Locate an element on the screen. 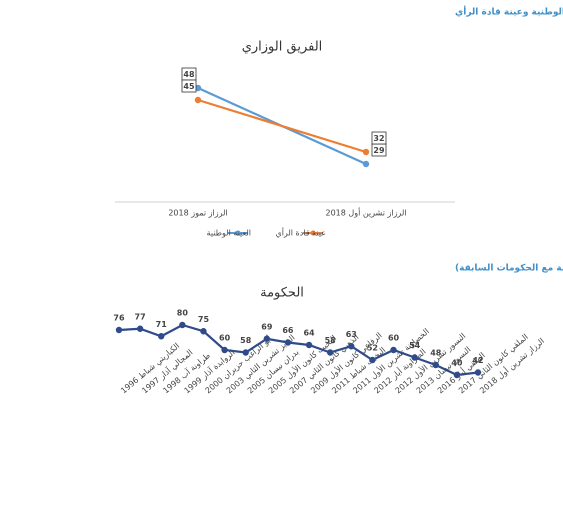  legend-label: عينة قادة الرأي is located at coordinates (300, 233).